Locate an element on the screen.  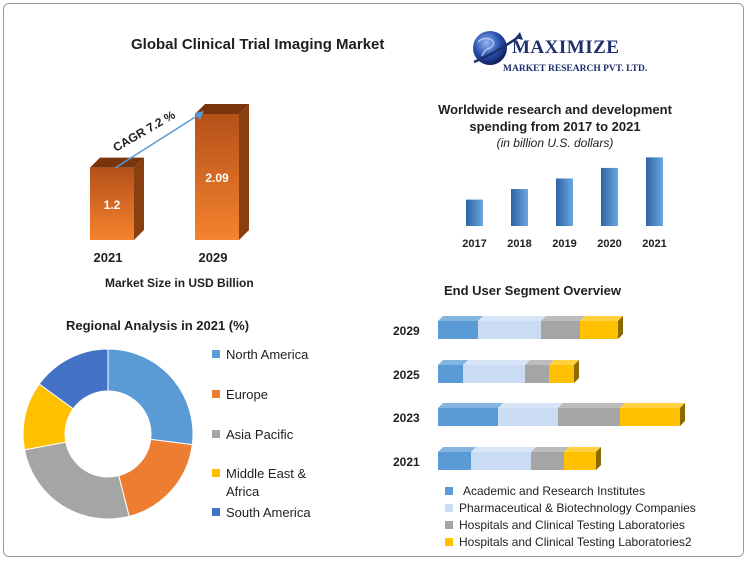
rnd-title-line2: spending from 2017 to 2021 is located at coordinates (555, 126).